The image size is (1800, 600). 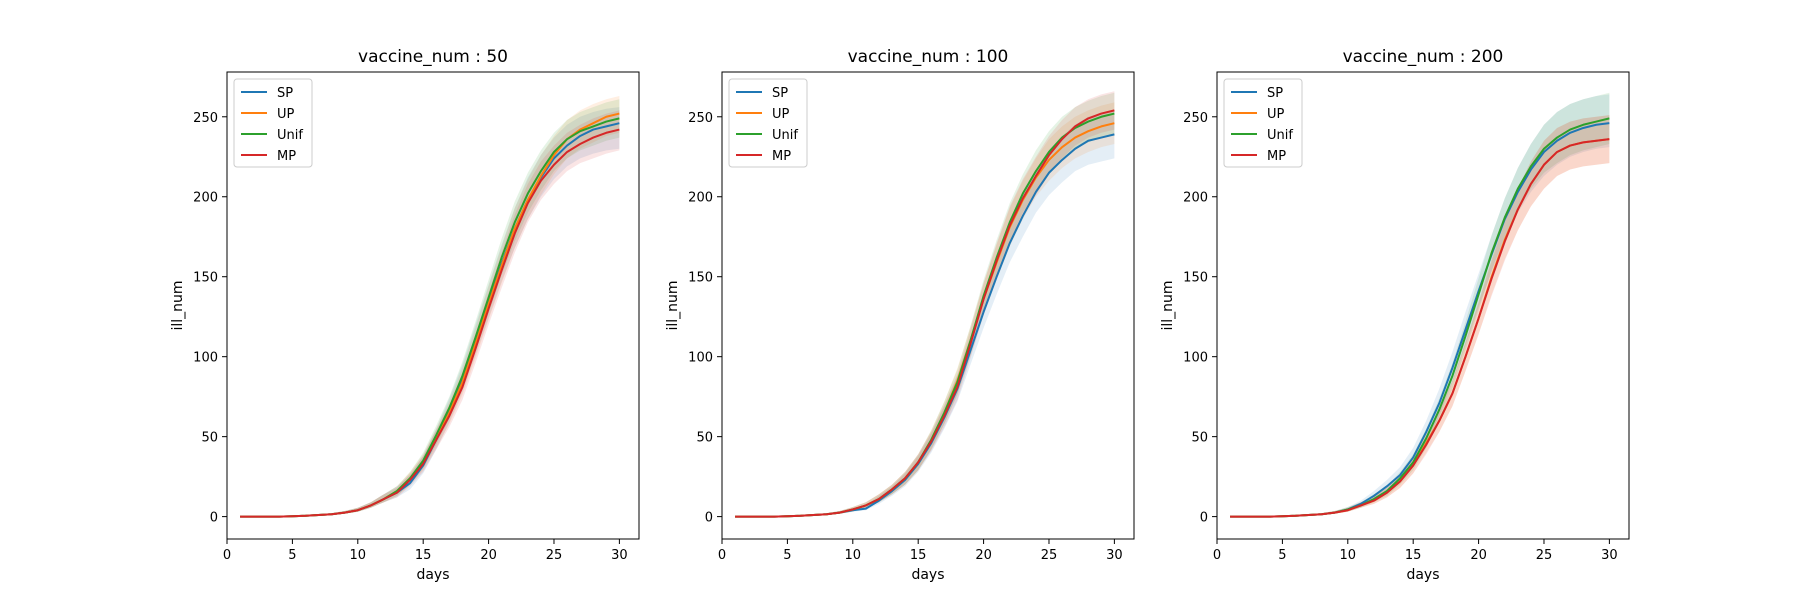 I want to click on band-unif, so click(x=430, y=308).